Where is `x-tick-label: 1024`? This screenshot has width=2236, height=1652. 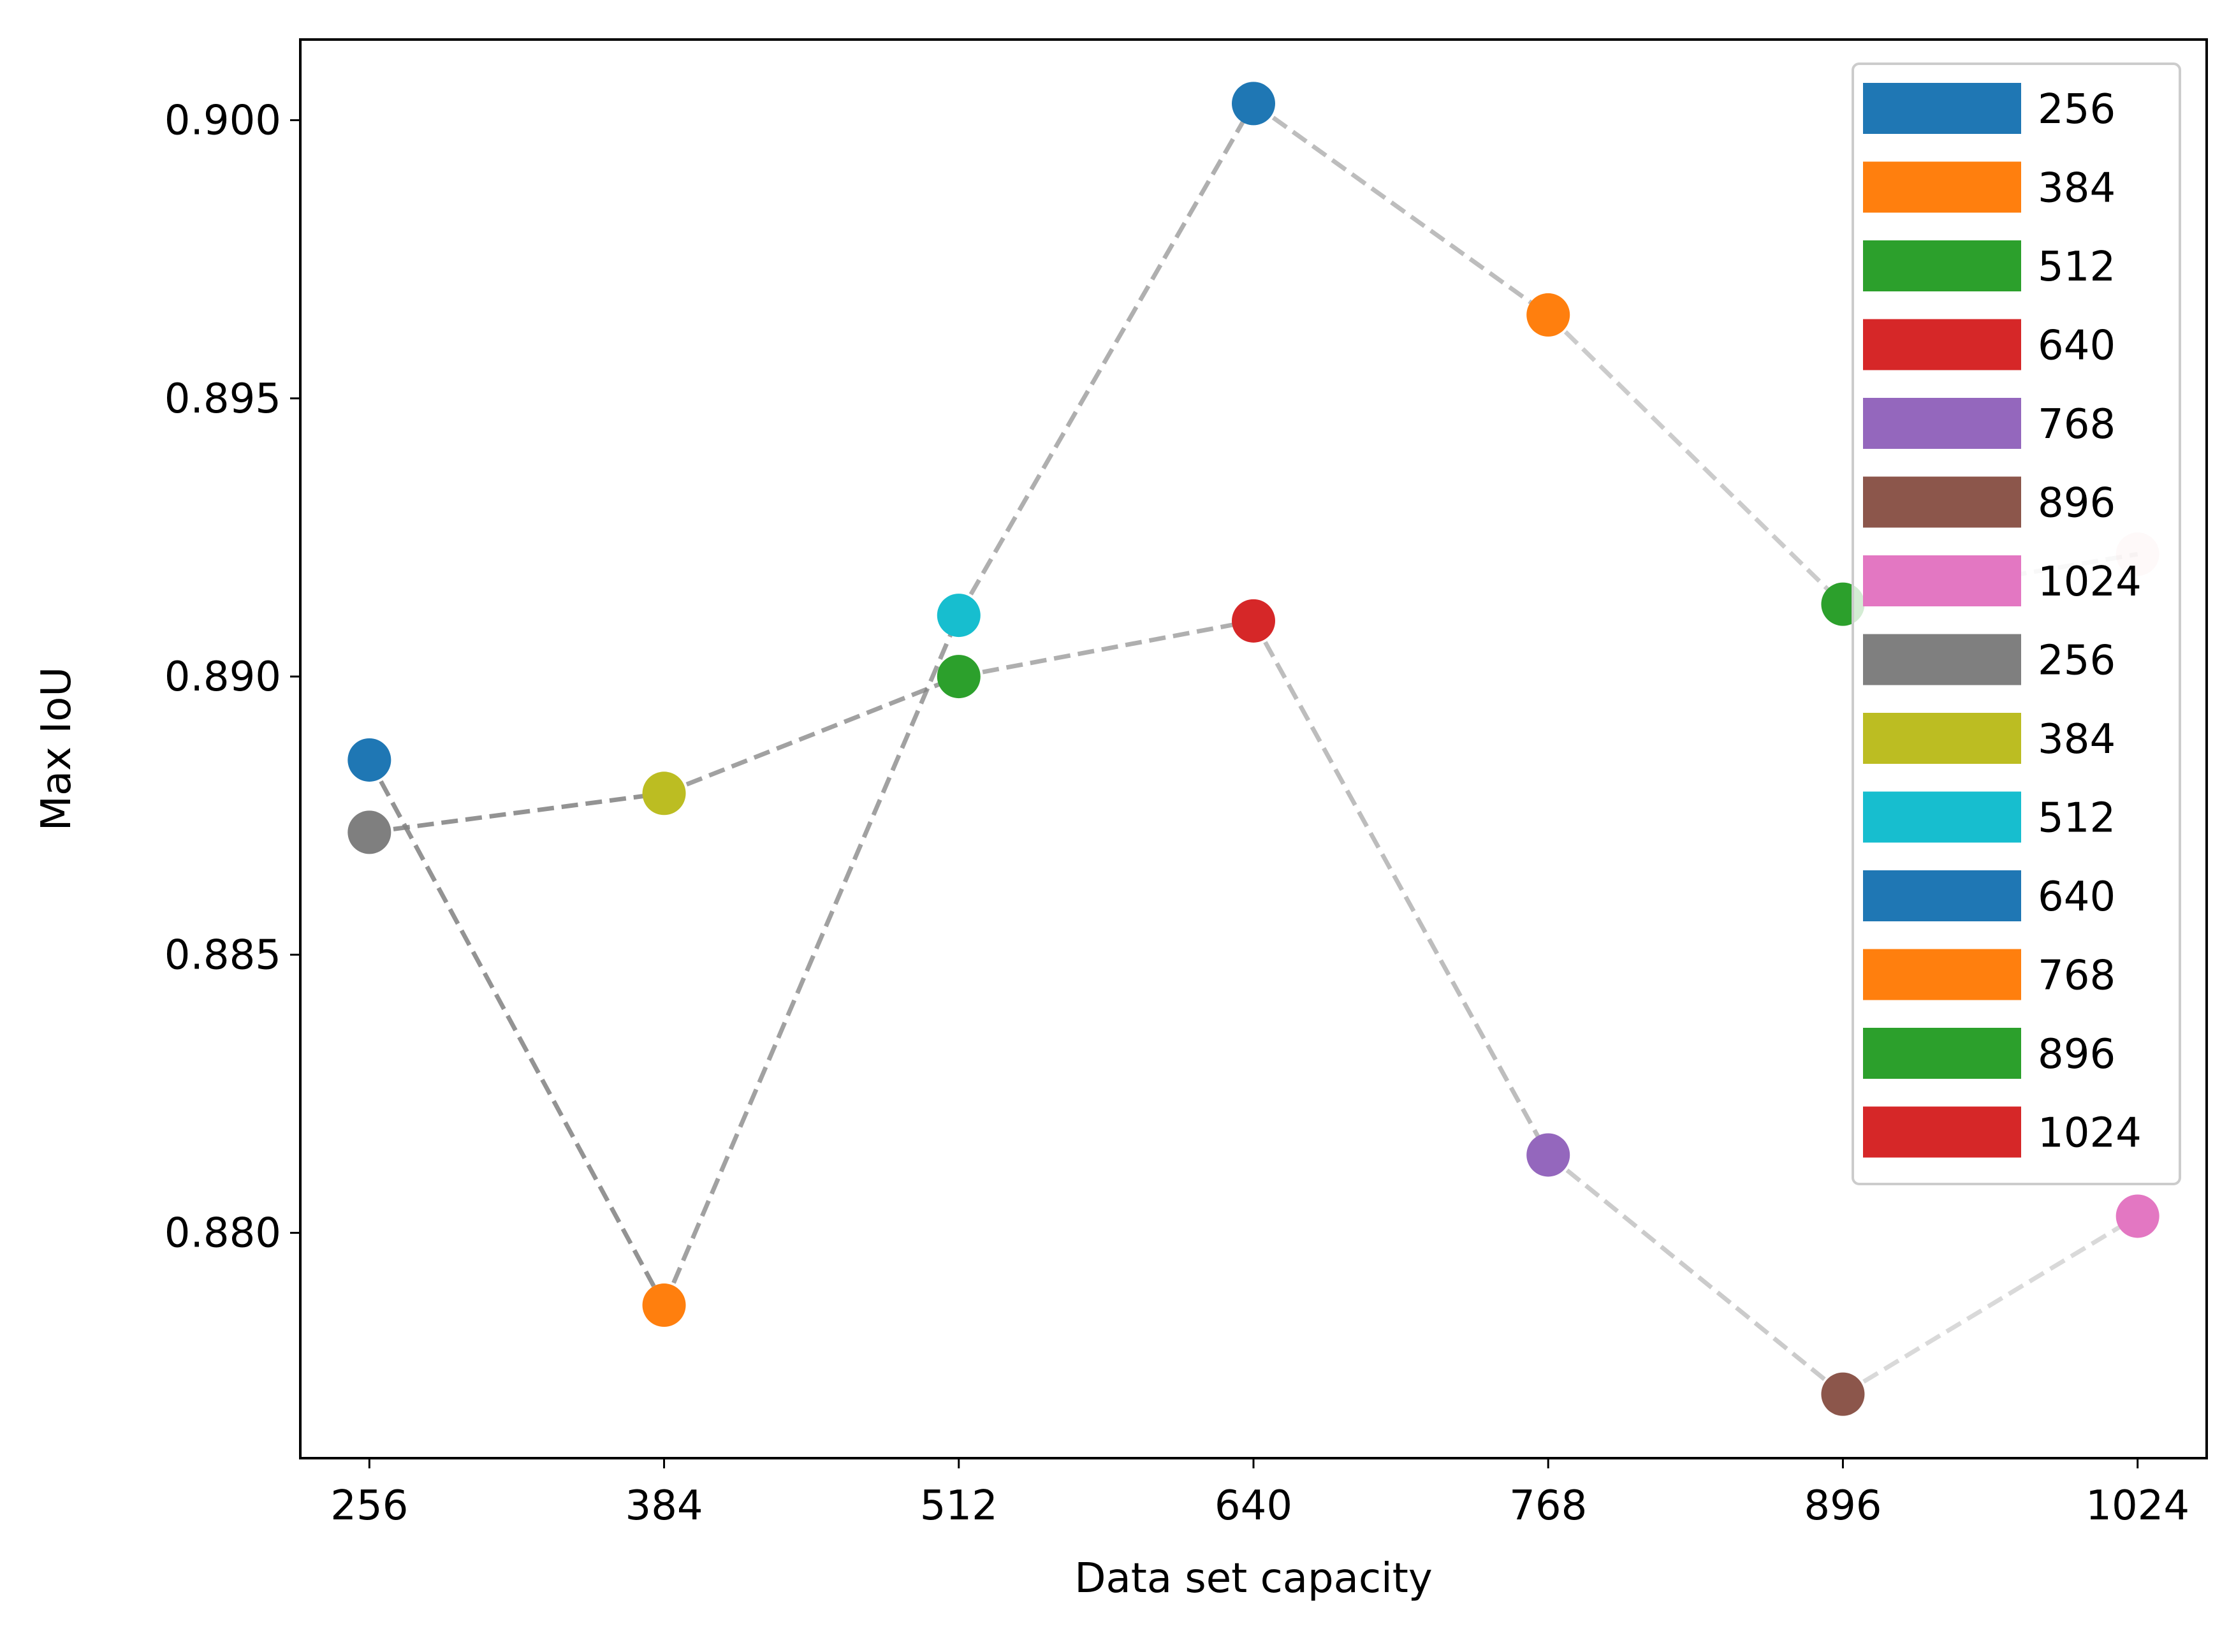 x-tick-label: 1024 is located at coordinates (2137, 1506).